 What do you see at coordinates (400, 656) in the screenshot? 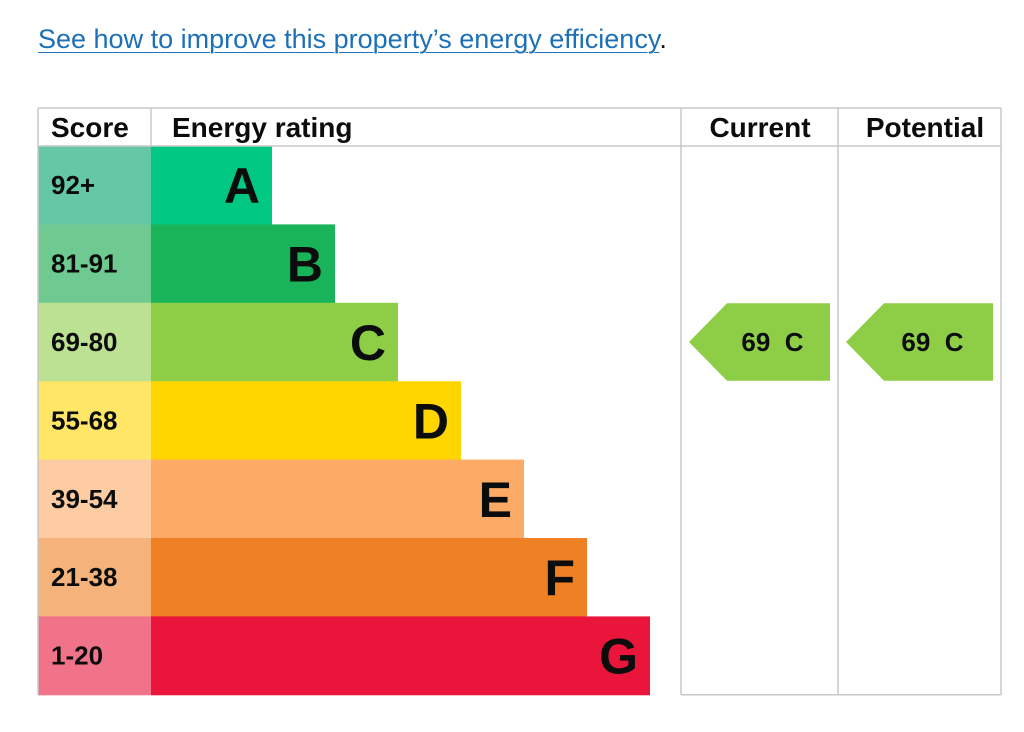
I see `rating-bar-g` at bounding box center [400, 656].